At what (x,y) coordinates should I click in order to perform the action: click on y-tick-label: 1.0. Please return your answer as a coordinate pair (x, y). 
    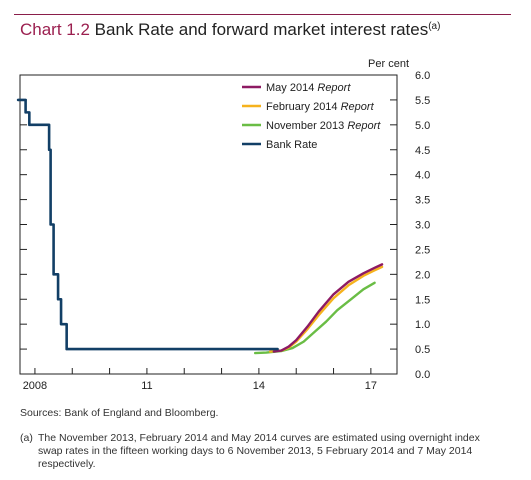
    Looking at the image, I should click on (422, 325).